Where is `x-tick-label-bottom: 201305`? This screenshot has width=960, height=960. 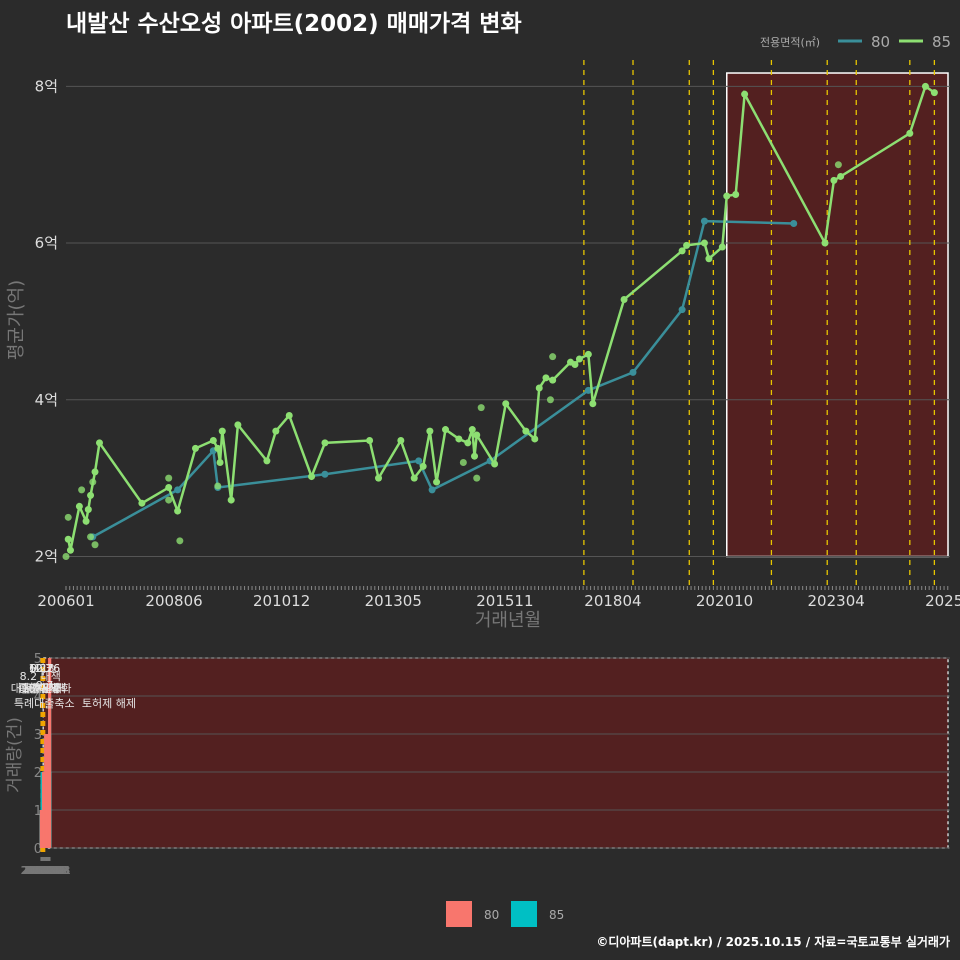
x-tick-label-bottom: 201305 is located at coordinates (47, 870).